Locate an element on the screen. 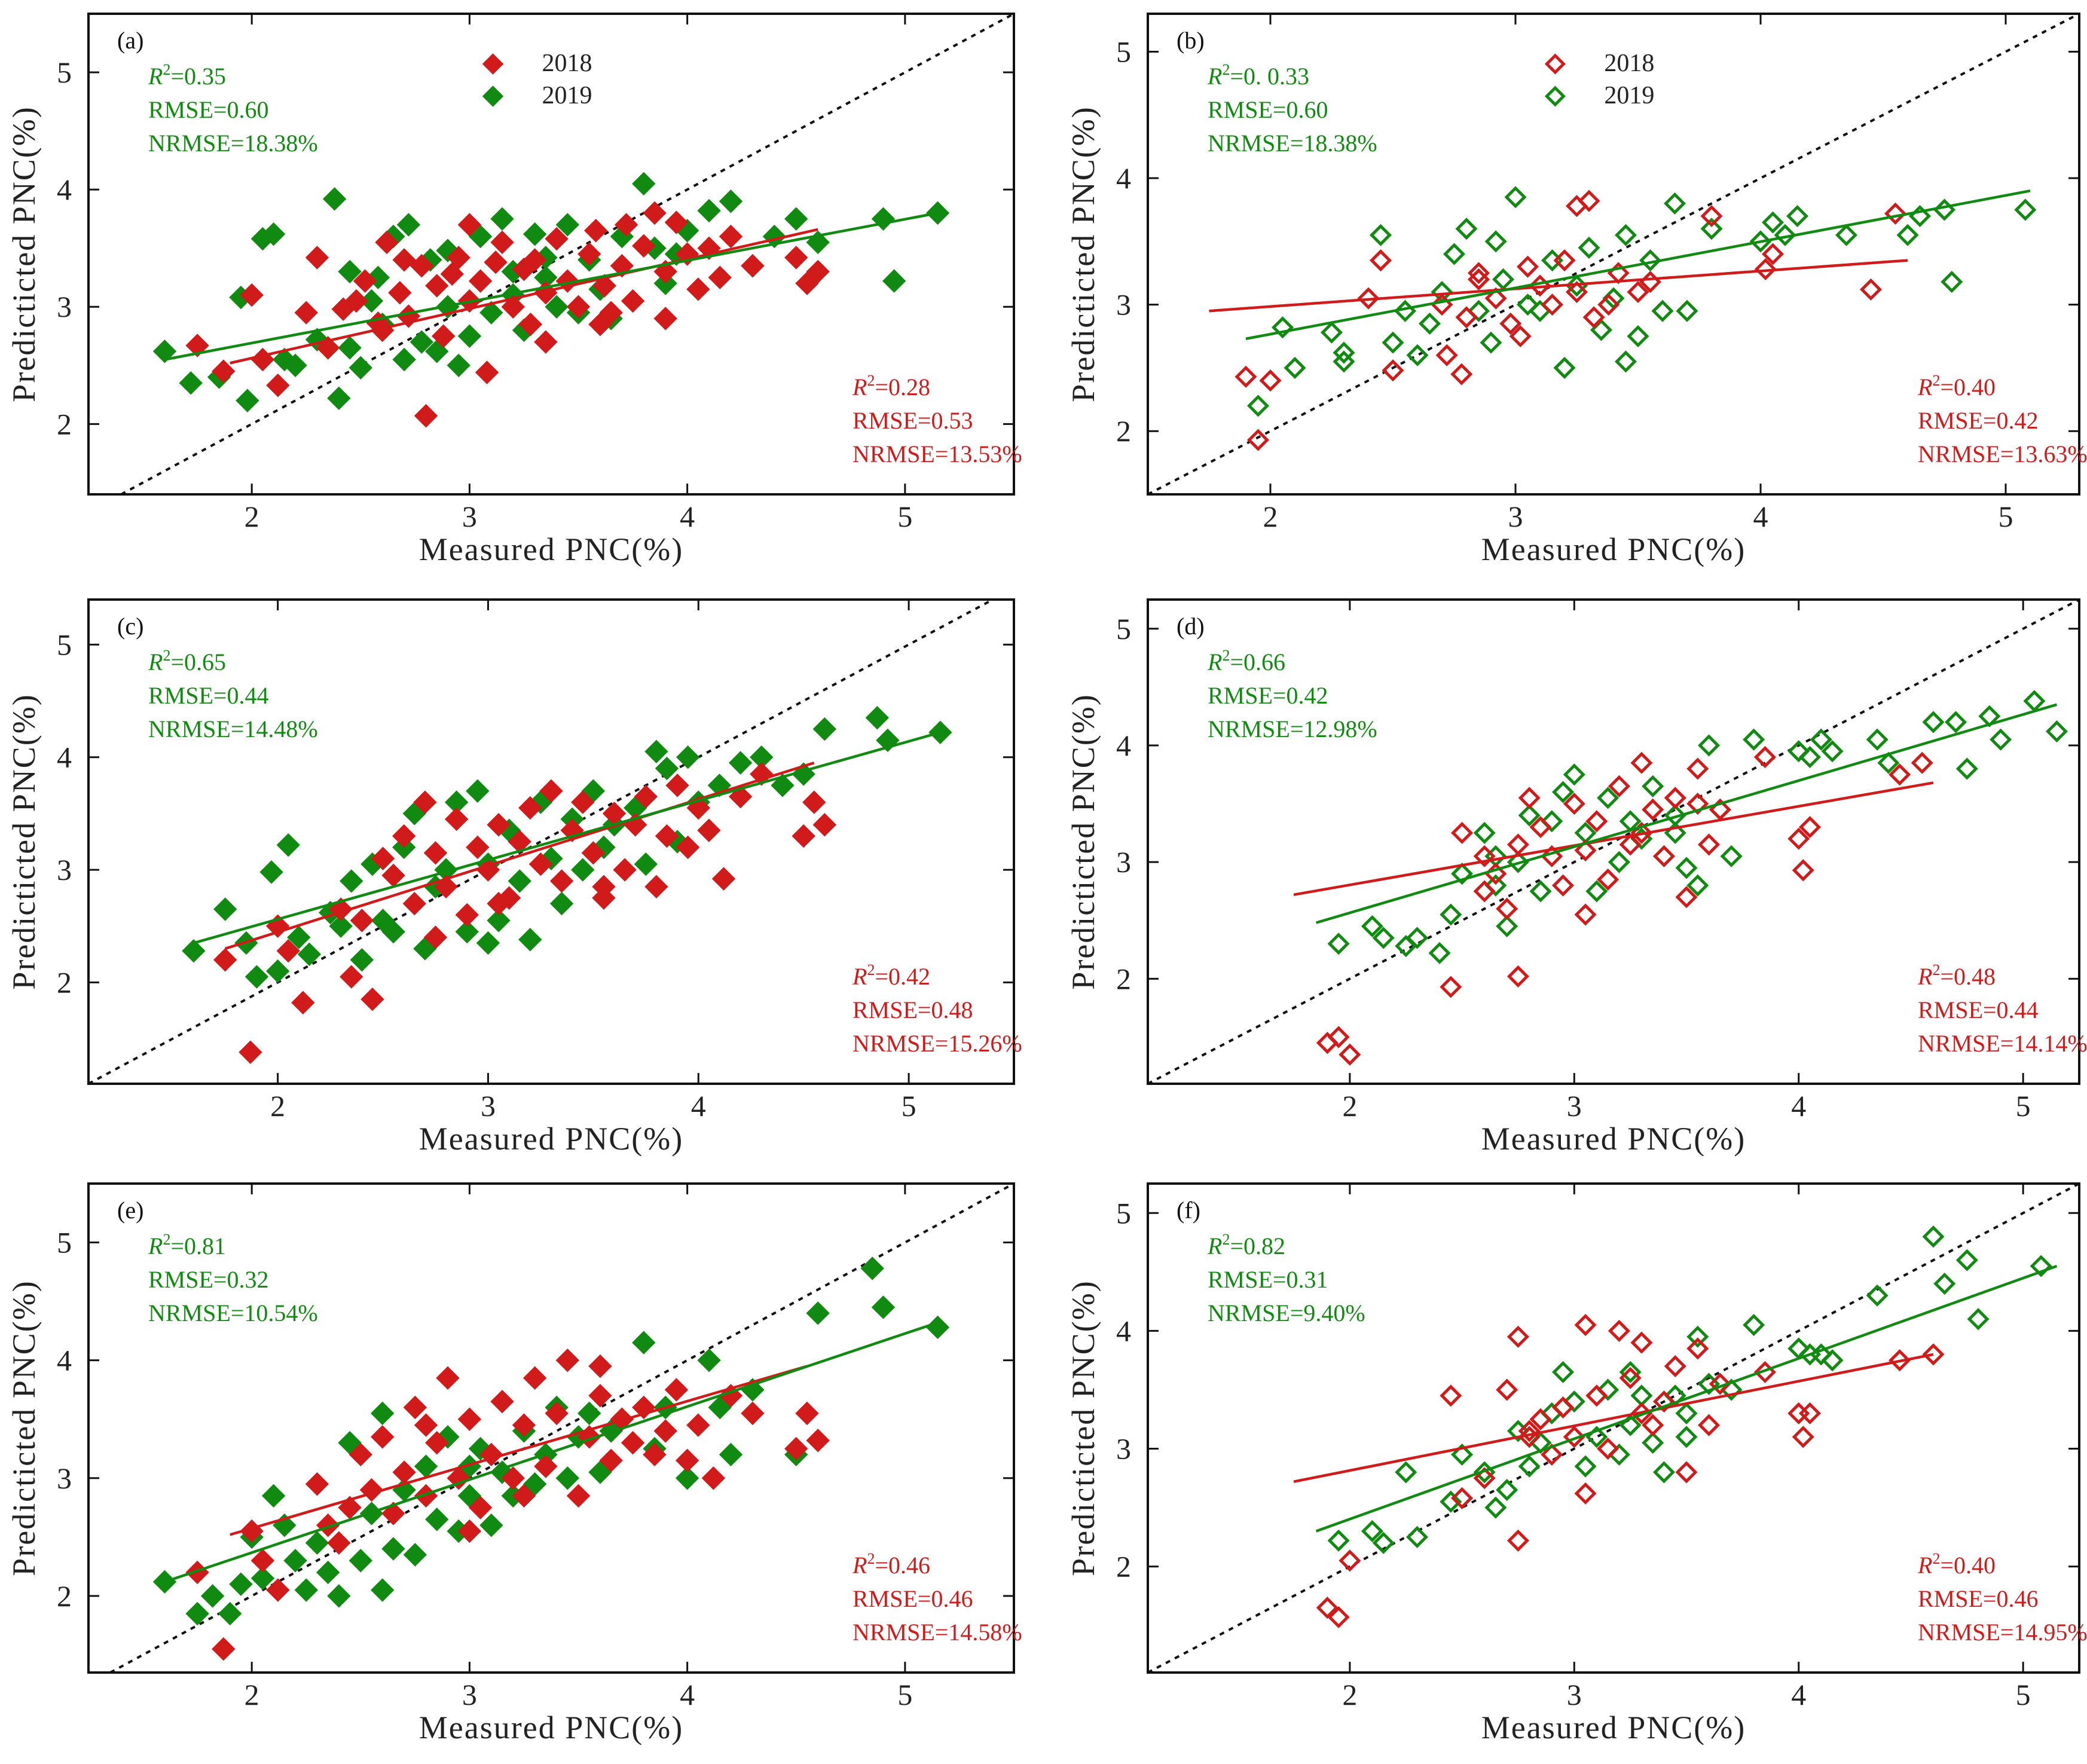 The image size is (2087, 1764). stats-2018-r2: R2=0.48 is located at coordinates (1956, 975).